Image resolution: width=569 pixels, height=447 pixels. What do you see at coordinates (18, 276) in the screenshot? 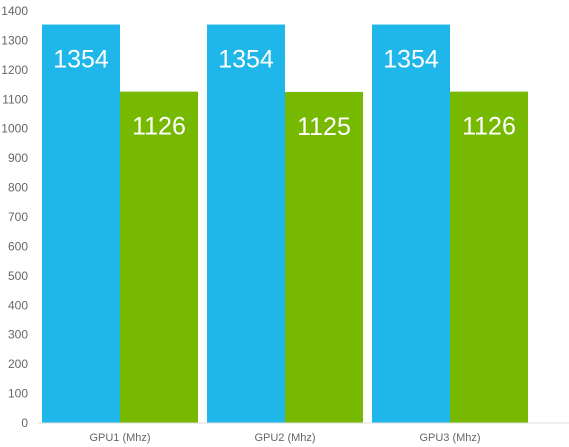
I see `y-tick-label: 500` at bounding box center [18, 276].